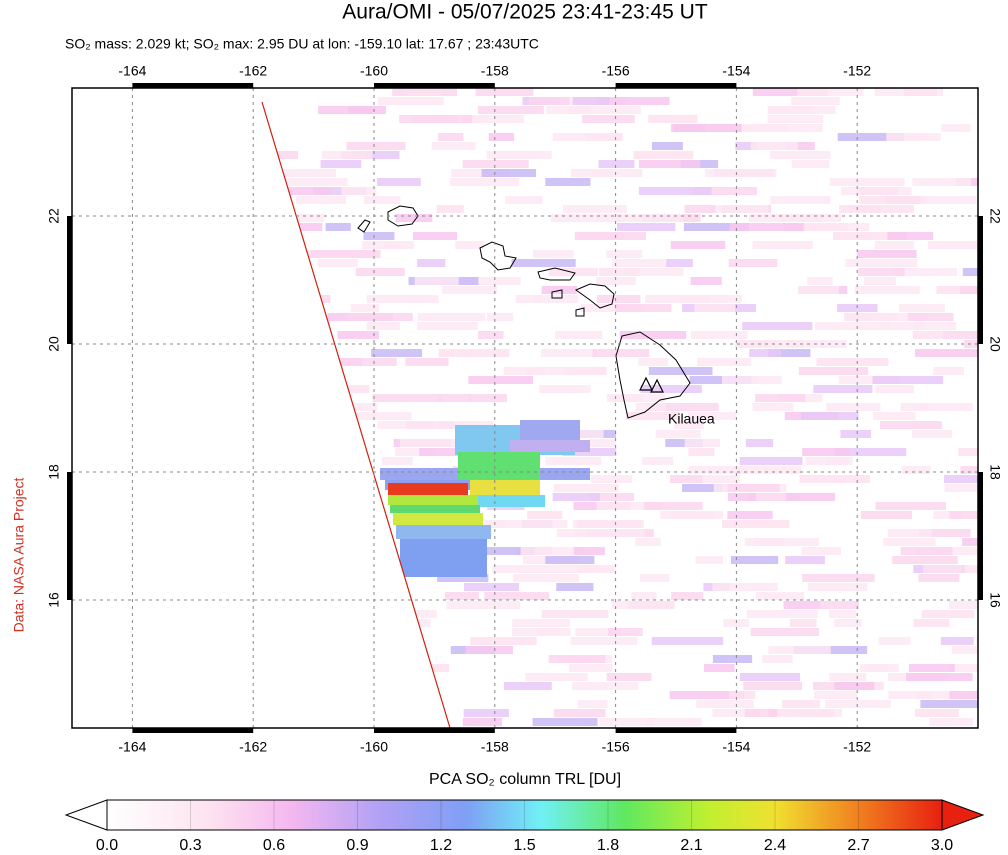  I want to click on x-tick-label: -154, so click(736, 71).